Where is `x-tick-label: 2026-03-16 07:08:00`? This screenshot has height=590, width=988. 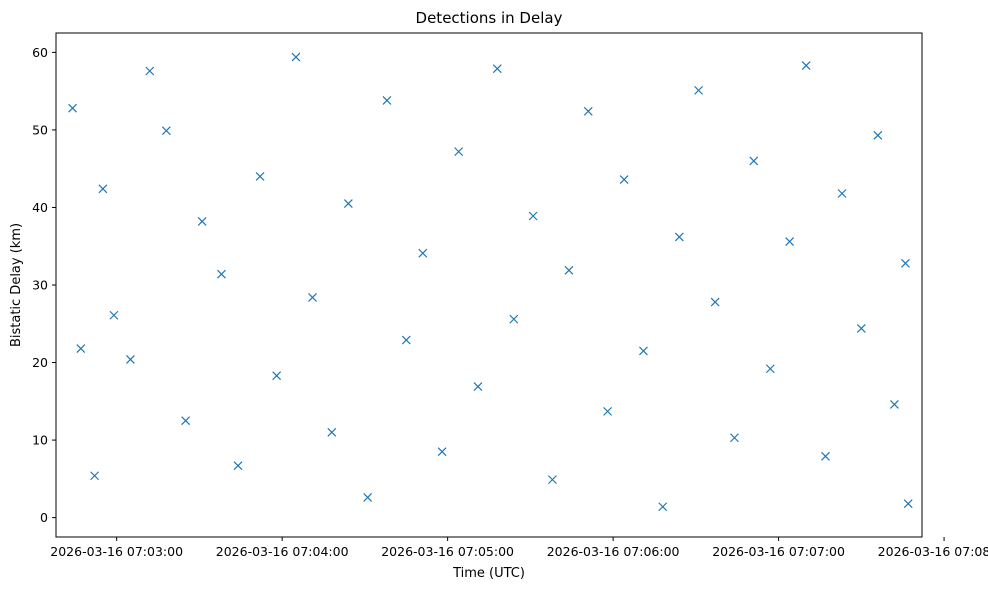
x-tick-label: 2026-03-16 07:08:00 is located at coordinates (933, 551).